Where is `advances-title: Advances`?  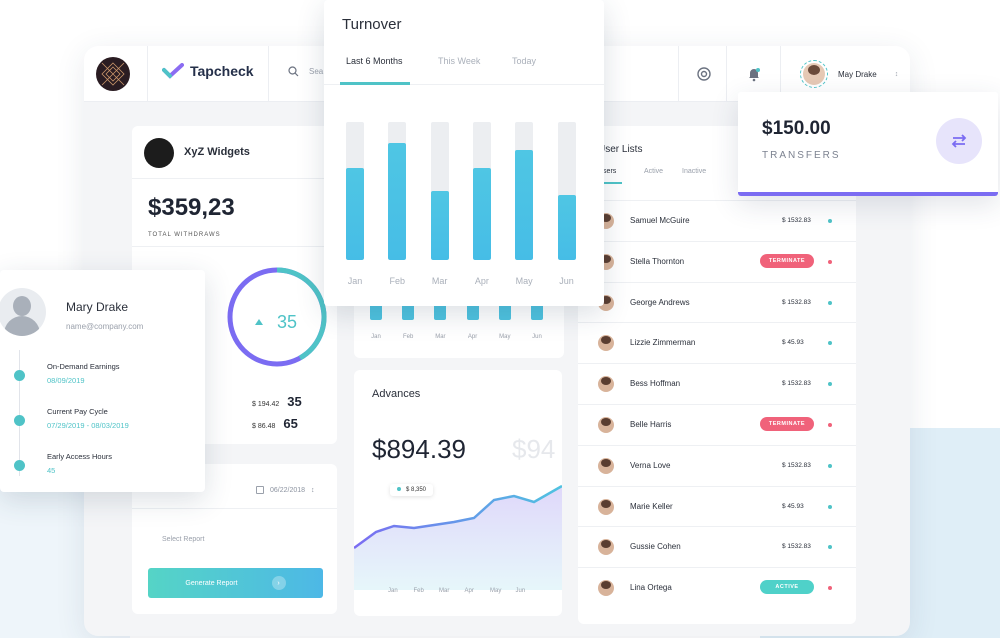 advances-title: Advances is located at coordinates (396, 394).